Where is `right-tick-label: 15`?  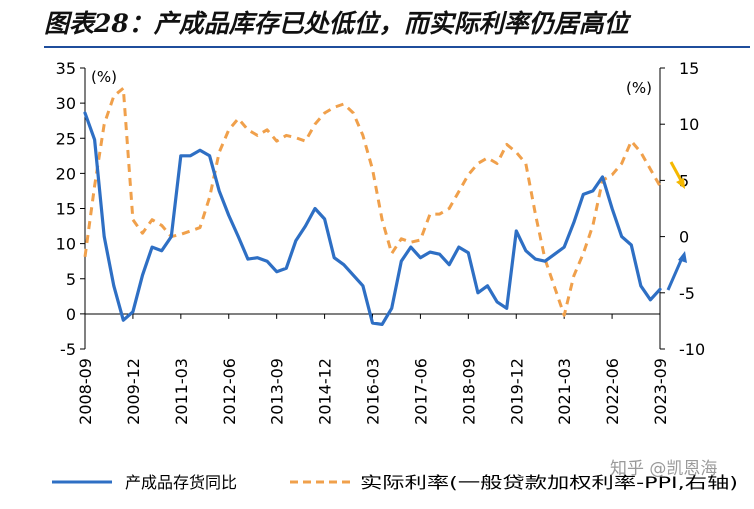
right-tick-label: 15 is located at coordinates (689, 68).